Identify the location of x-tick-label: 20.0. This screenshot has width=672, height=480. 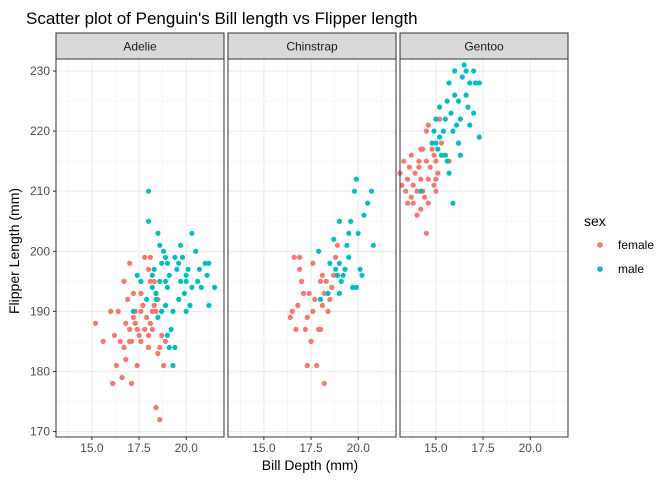
(359, 448).